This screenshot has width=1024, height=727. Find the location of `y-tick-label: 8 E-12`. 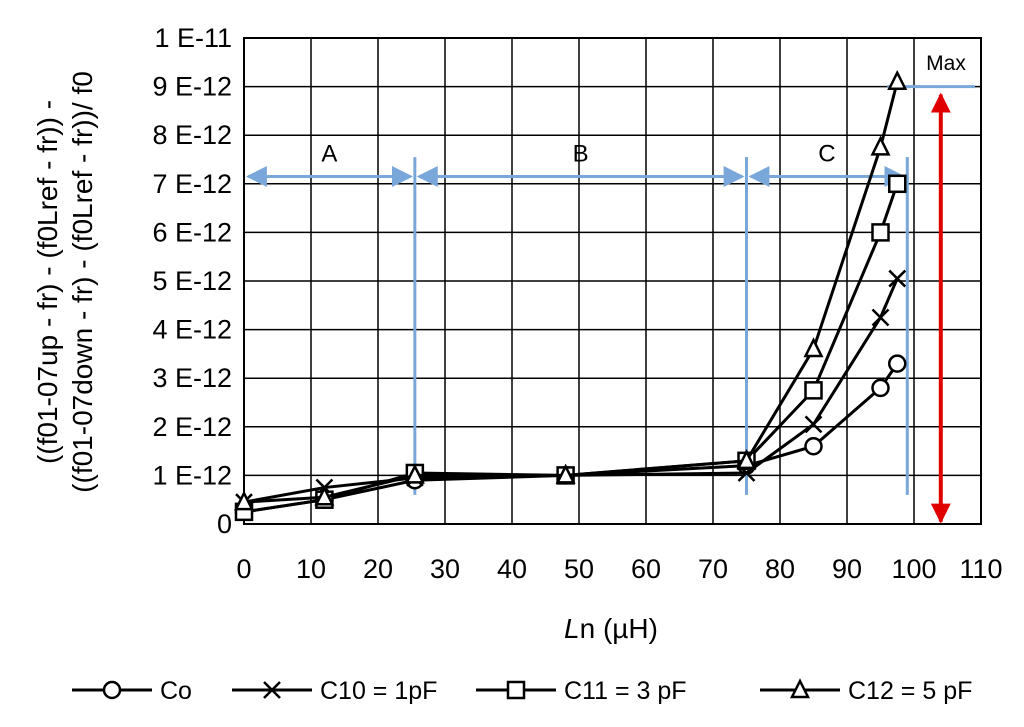

y-tick-label: 8 E-12 is located at coordinates (192, 135).